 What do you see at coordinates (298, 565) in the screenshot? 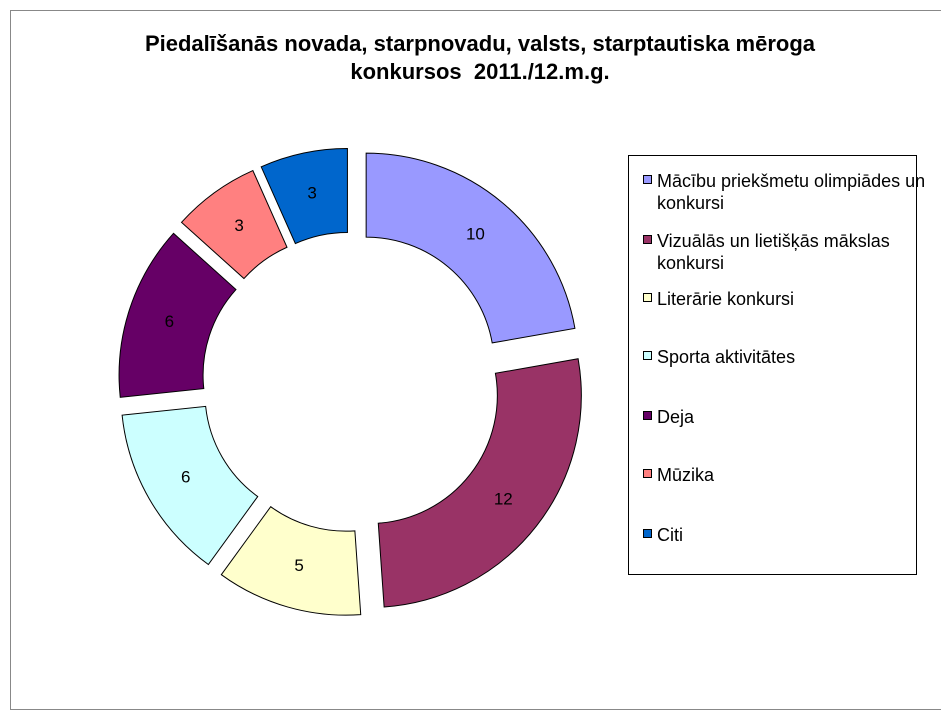
I see `data-label: 5` at bounding box center [298, 565].